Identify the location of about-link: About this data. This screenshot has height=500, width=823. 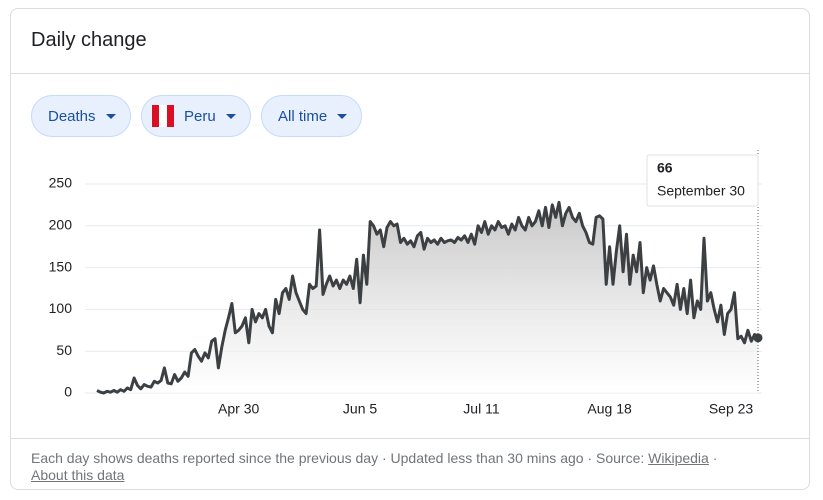
(78, 475).